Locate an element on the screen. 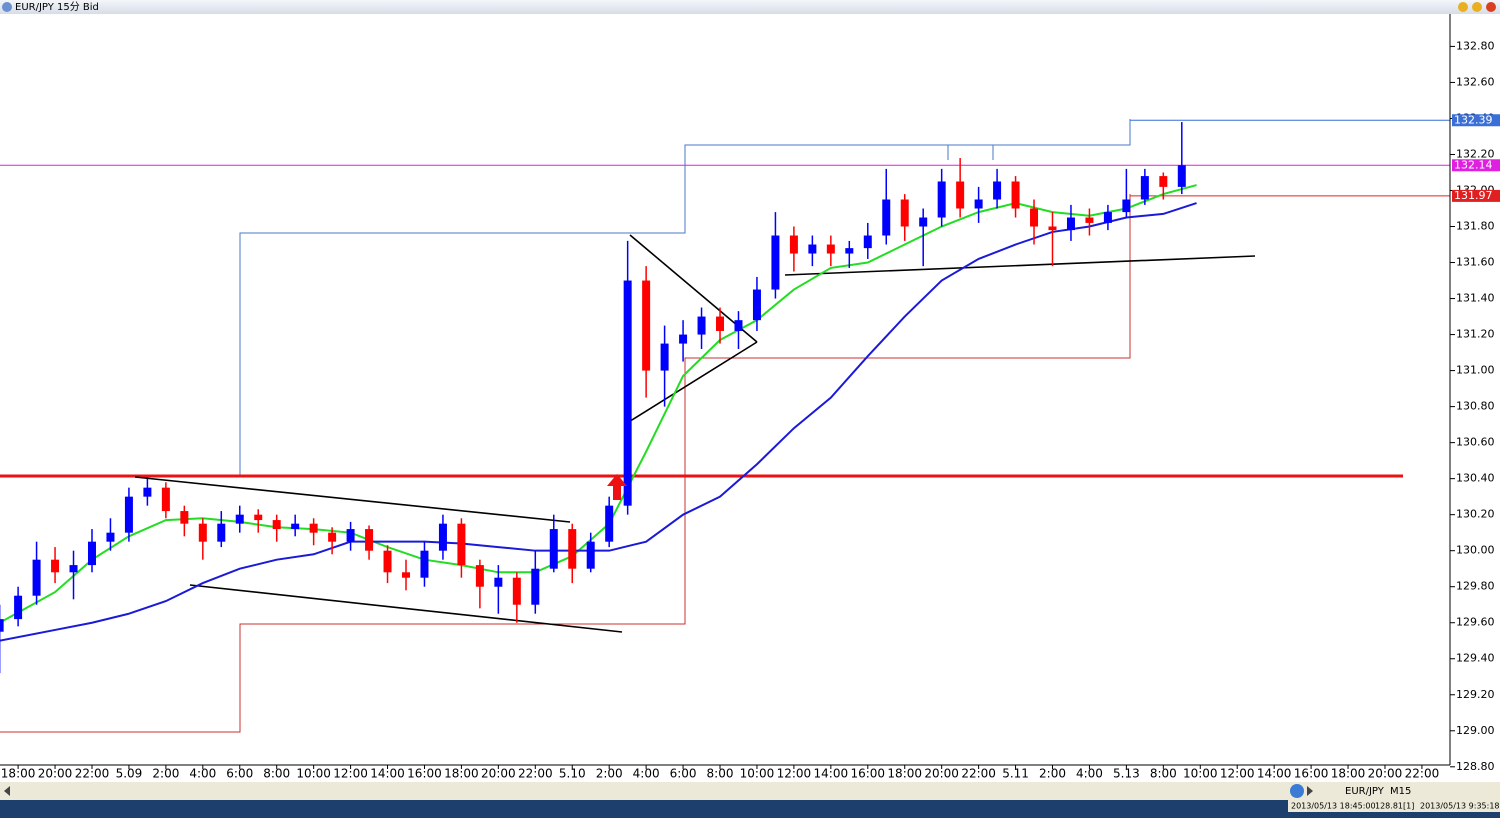 The image size is (1500, 822). x-tick-label: 8:00 is located at coordinates (1163, 774).